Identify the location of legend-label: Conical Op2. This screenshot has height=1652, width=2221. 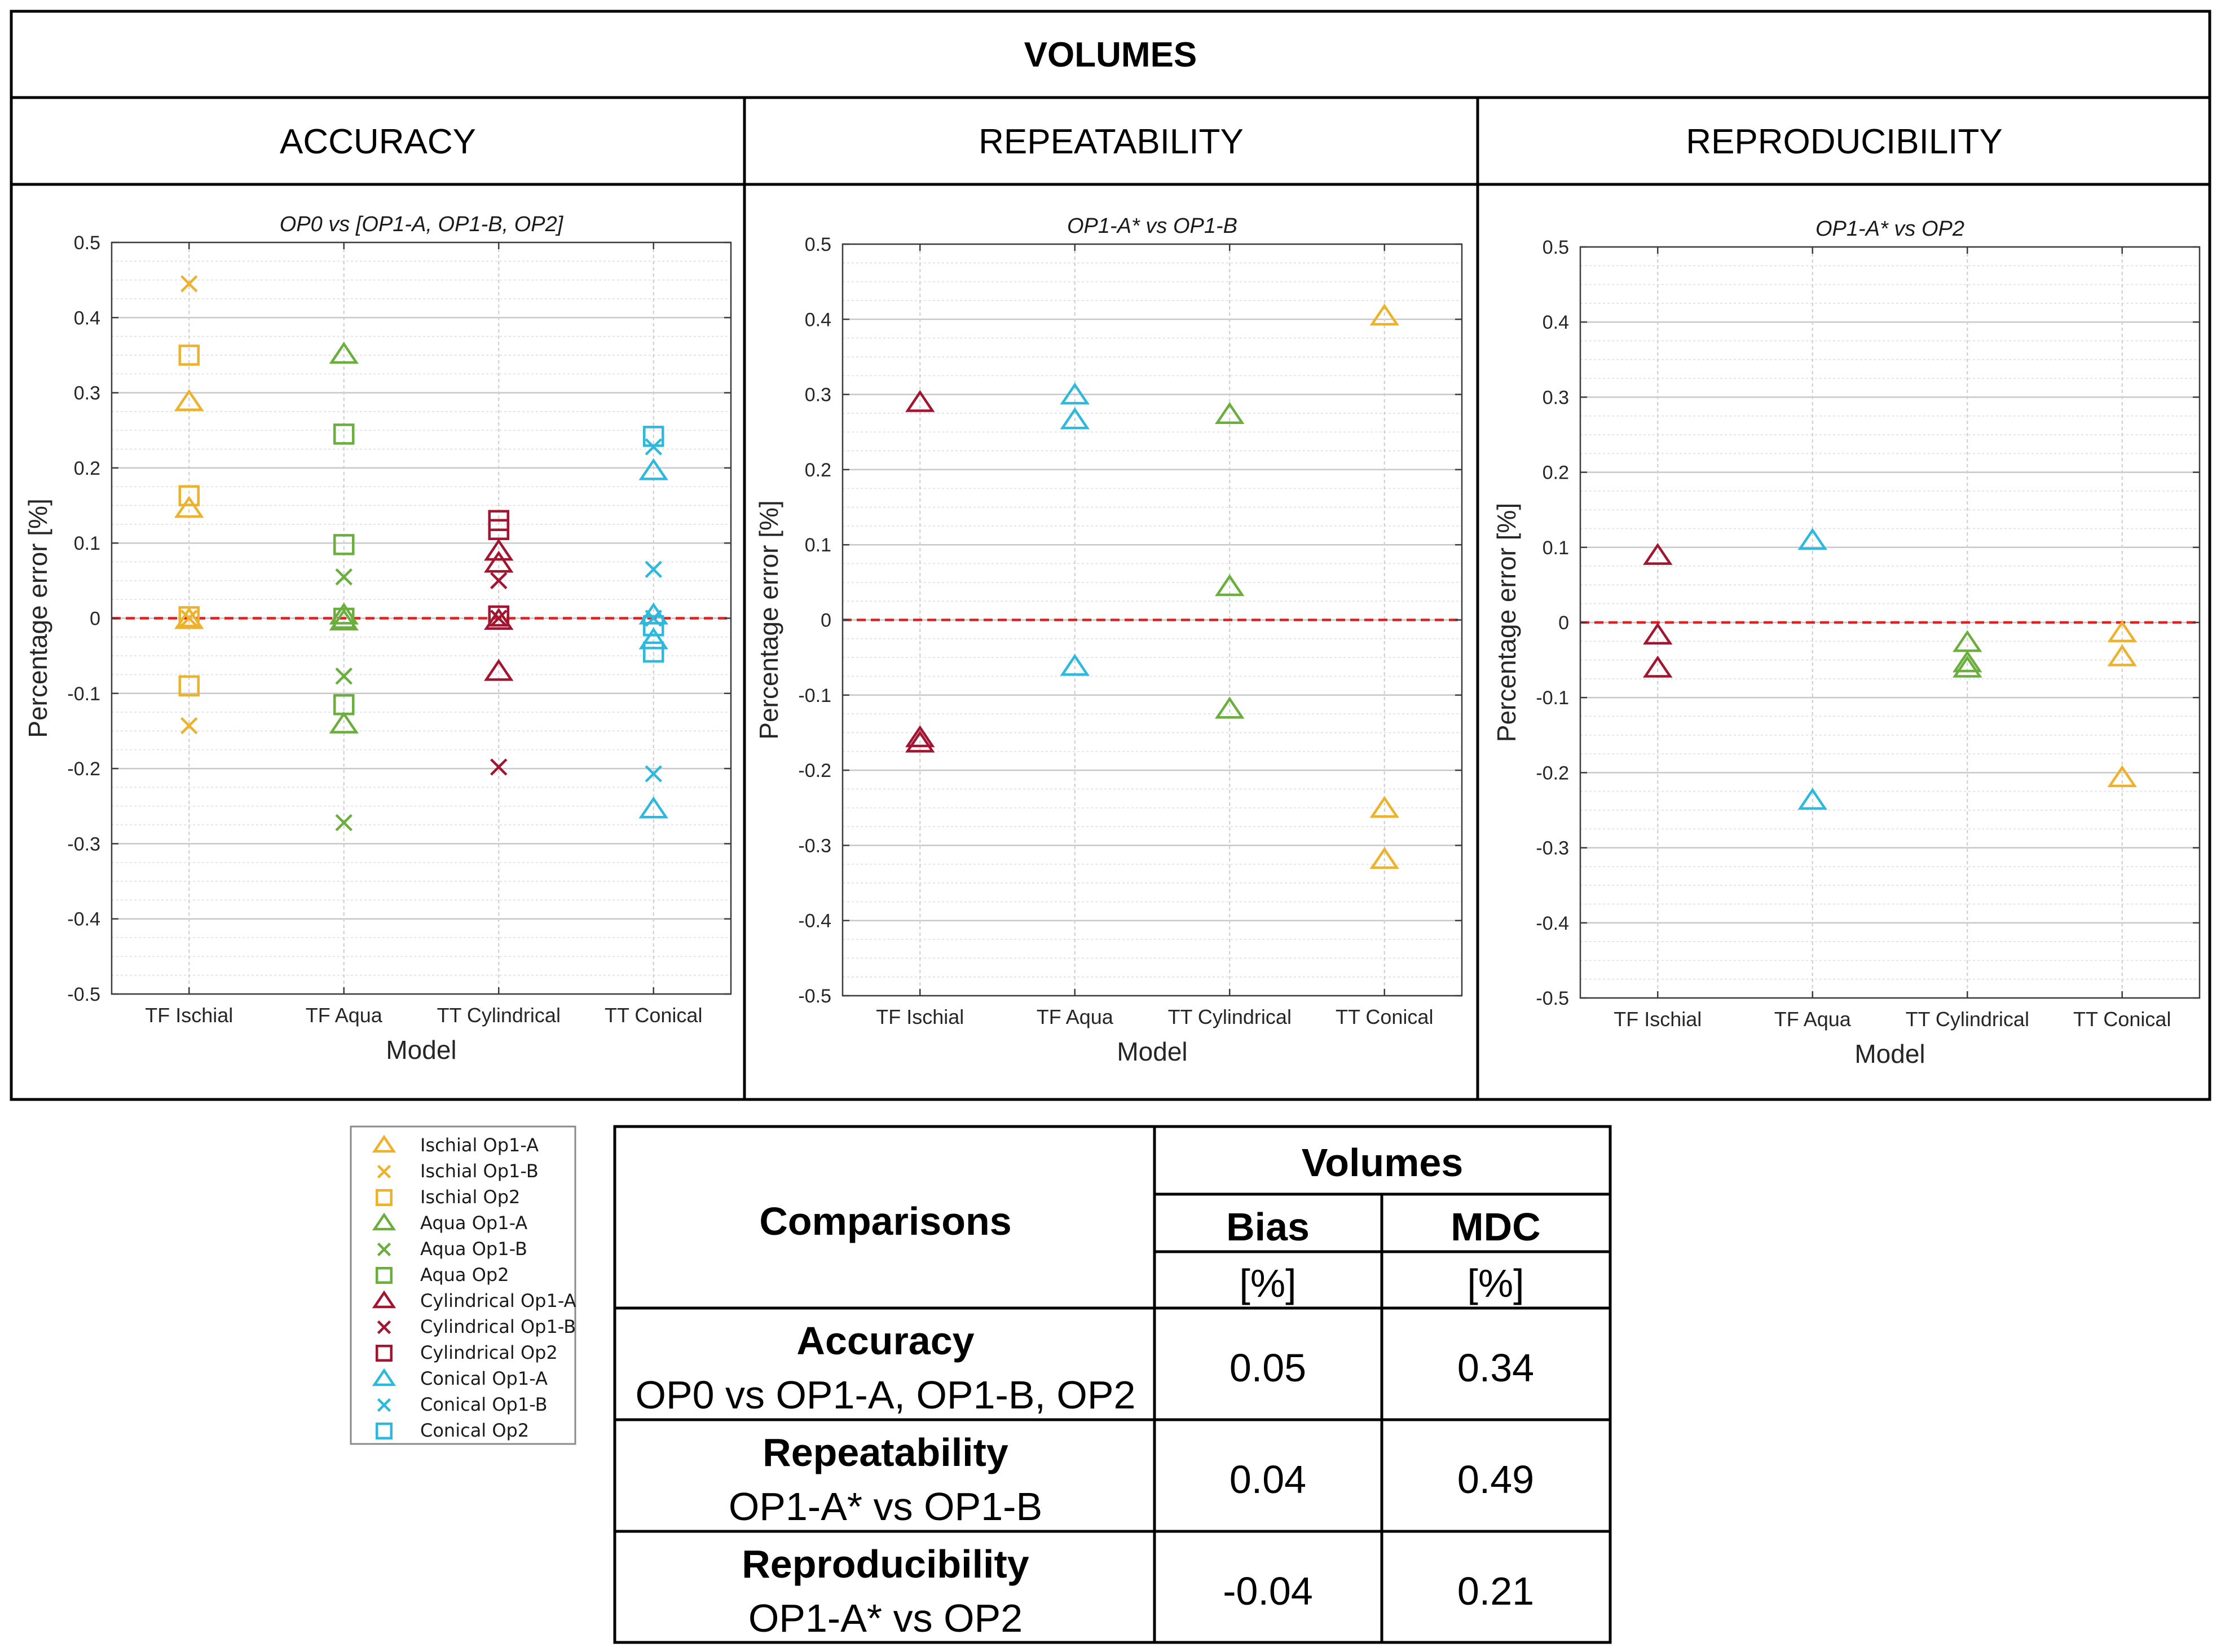
(474, 1430).